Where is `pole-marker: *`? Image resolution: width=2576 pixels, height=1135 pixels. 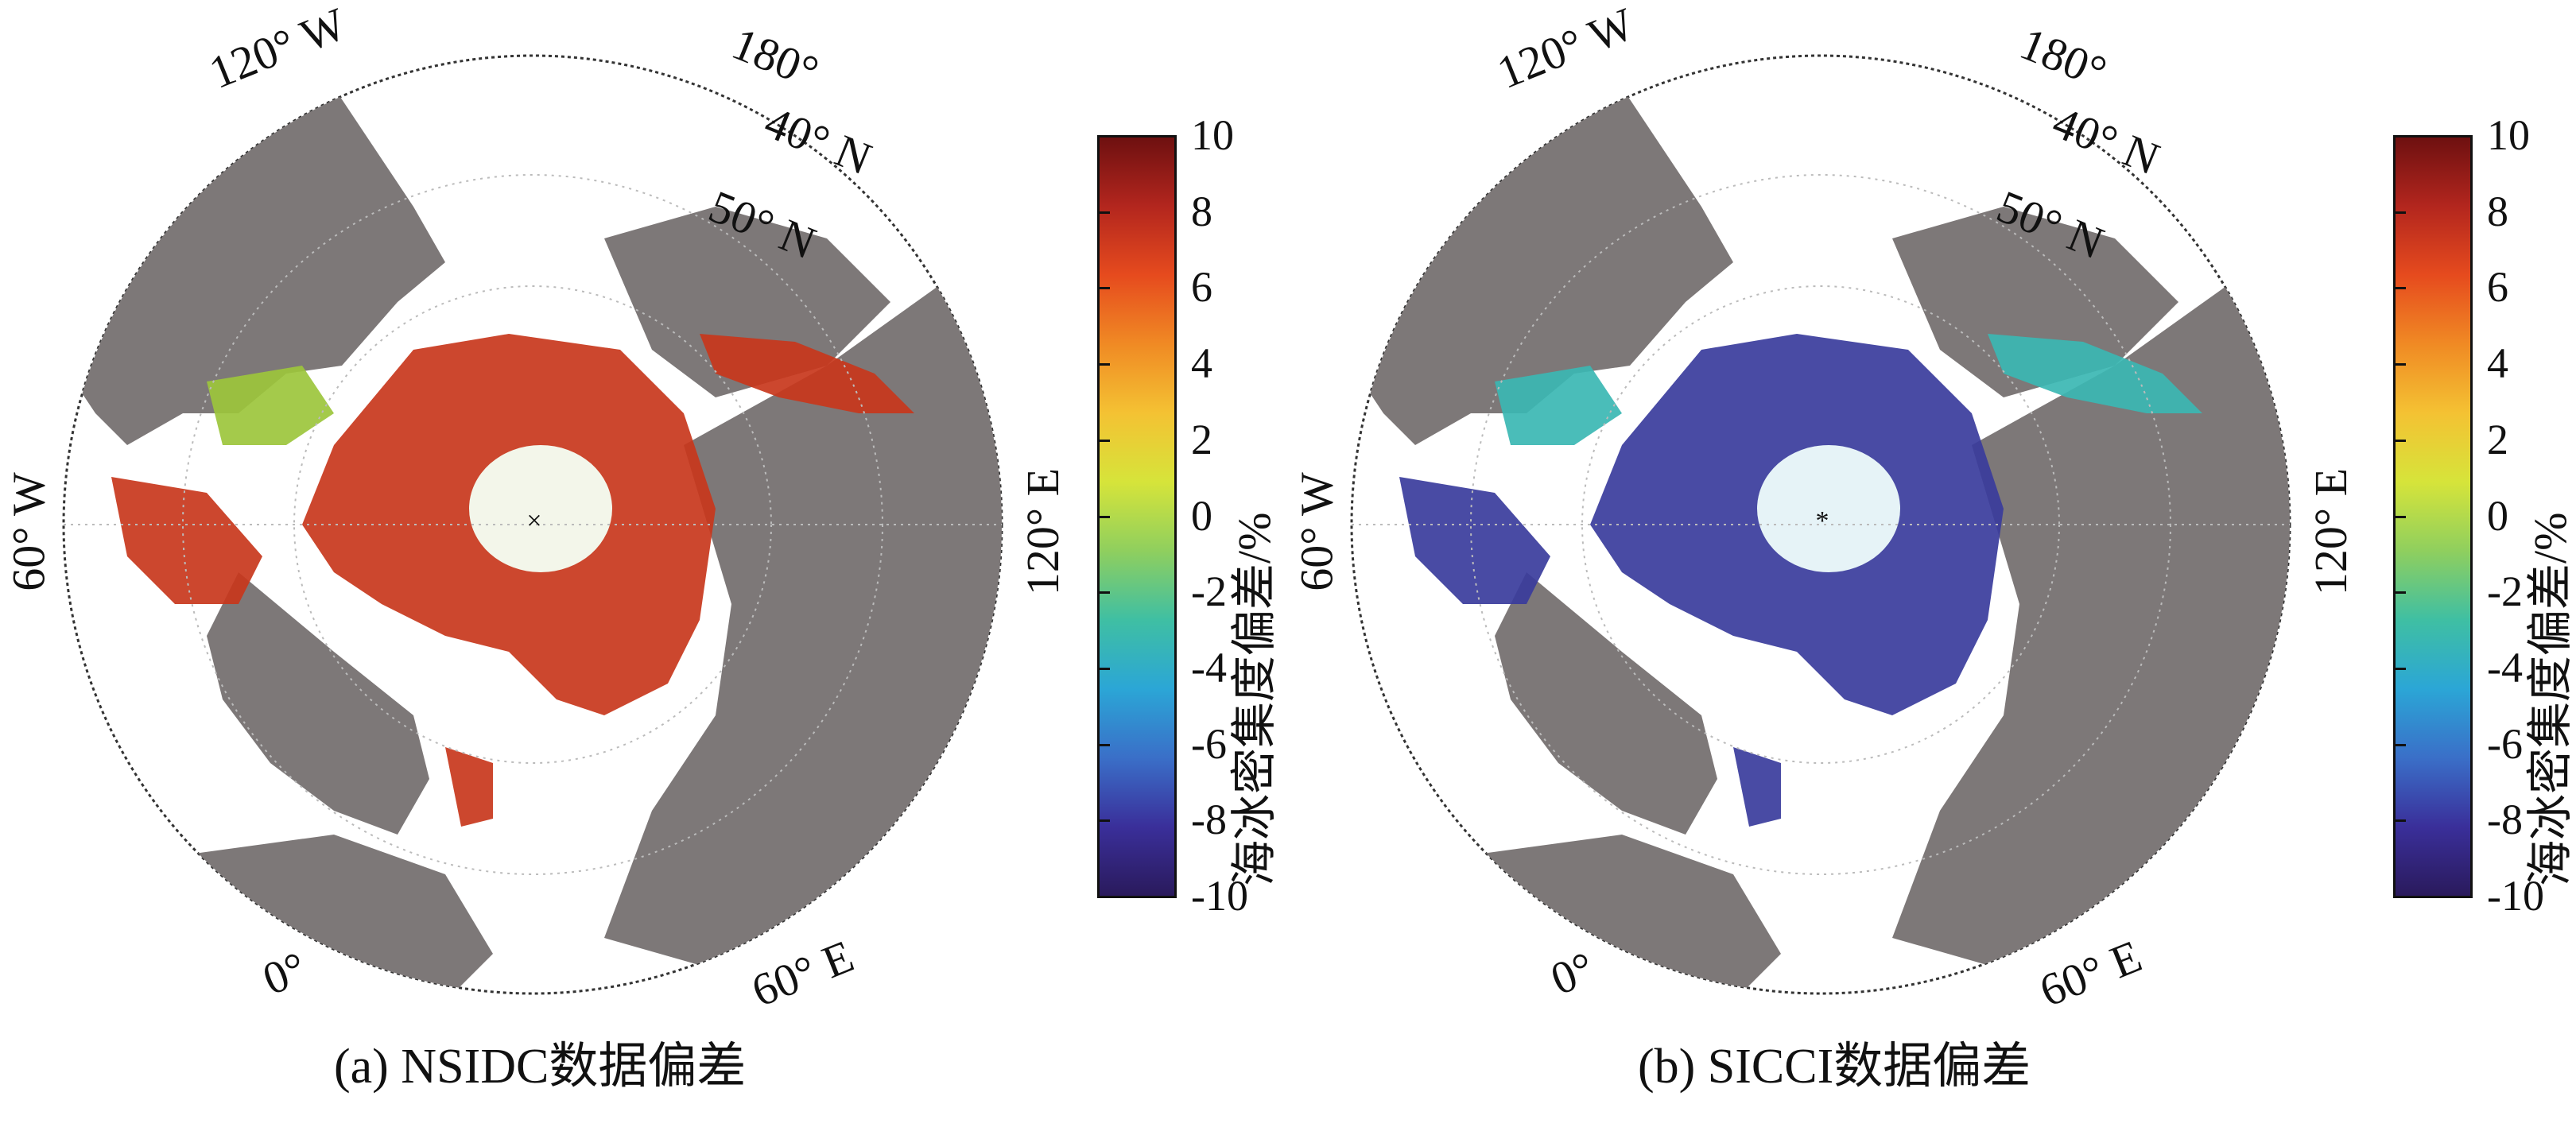 pole-marker: * is located at coordinates (1823, 521).